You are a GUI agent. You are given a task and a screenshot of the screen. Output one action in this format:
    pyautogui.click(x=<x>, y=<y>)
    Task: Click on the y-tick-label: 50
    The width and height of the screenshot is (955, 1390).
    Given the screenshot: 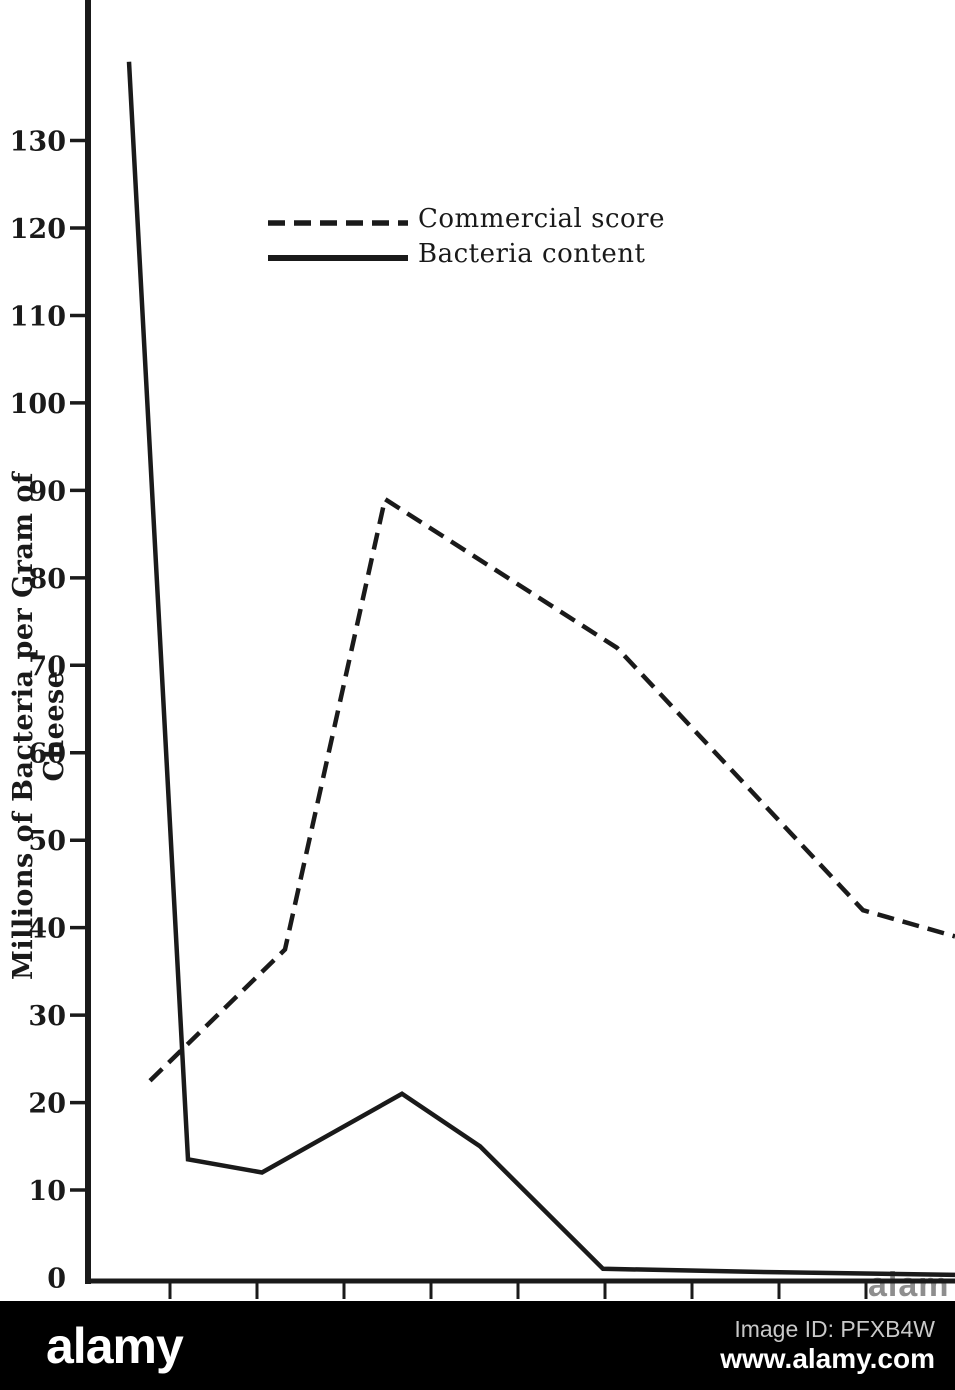 What is the action you would take?
    pyautogui.click(x=47, y=841)
    